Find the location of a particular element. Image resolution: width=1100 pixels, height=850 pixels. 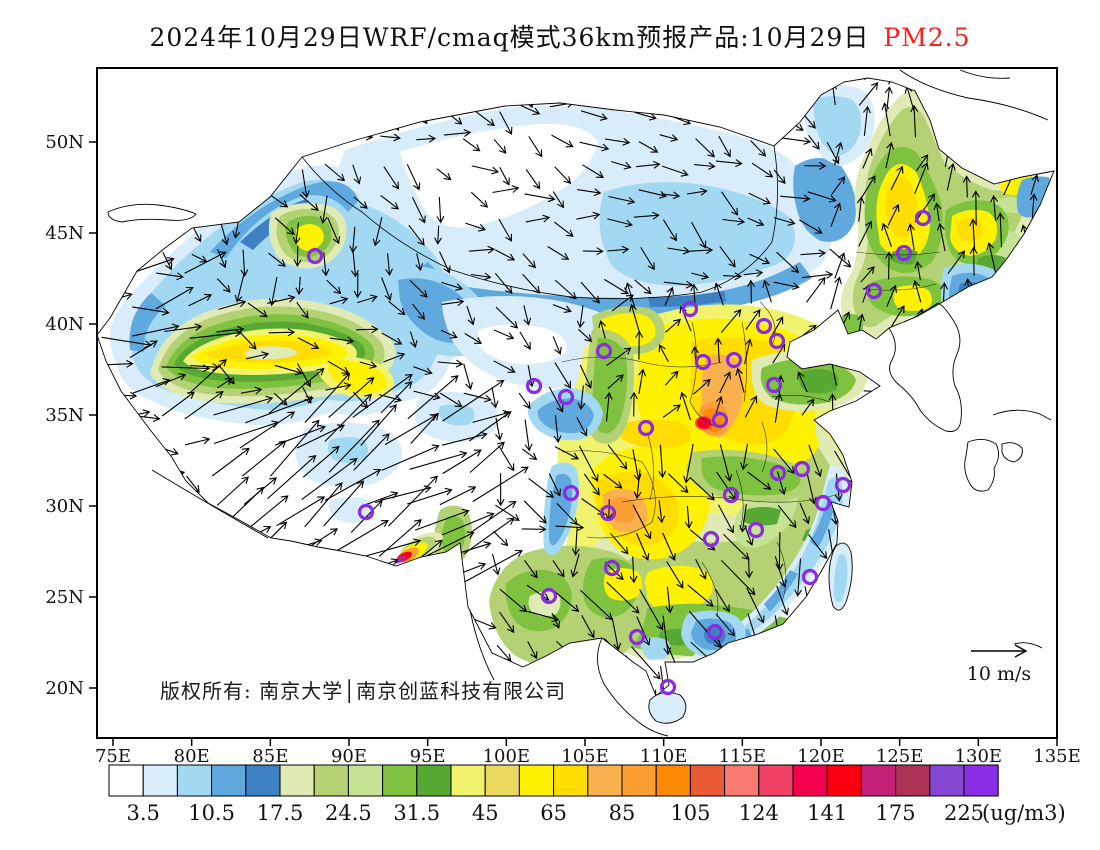

colorbar-tick-label: 10.5 is located at coordinates (211, 813).